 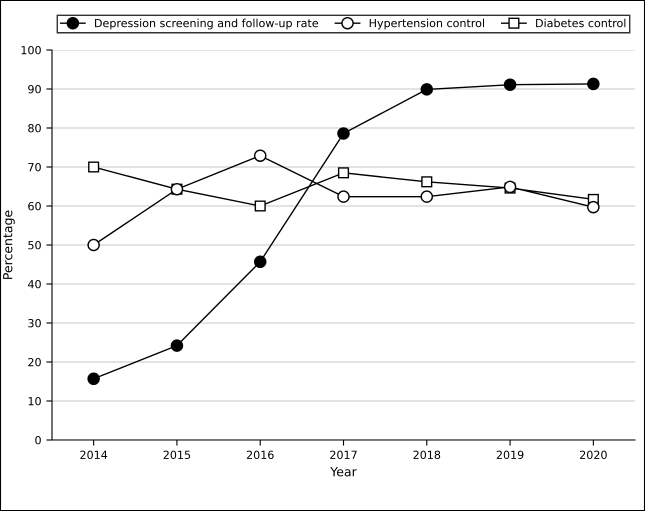 I want to click on legend-label: Depression screening and follow-up rate, so click(x=206, y=24).